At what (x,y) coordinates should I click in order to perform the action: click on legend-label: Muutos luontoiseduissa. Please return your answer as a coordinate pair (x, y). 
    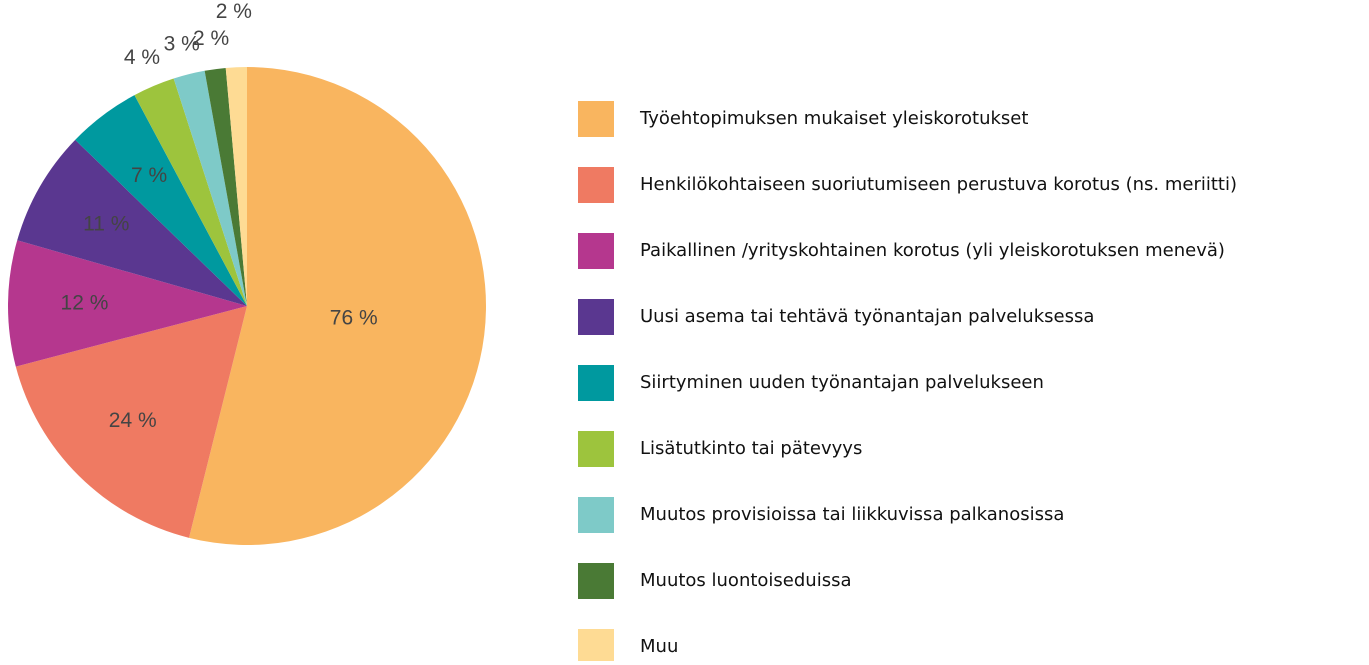
    Looking at the image, I should click on (746, 580).